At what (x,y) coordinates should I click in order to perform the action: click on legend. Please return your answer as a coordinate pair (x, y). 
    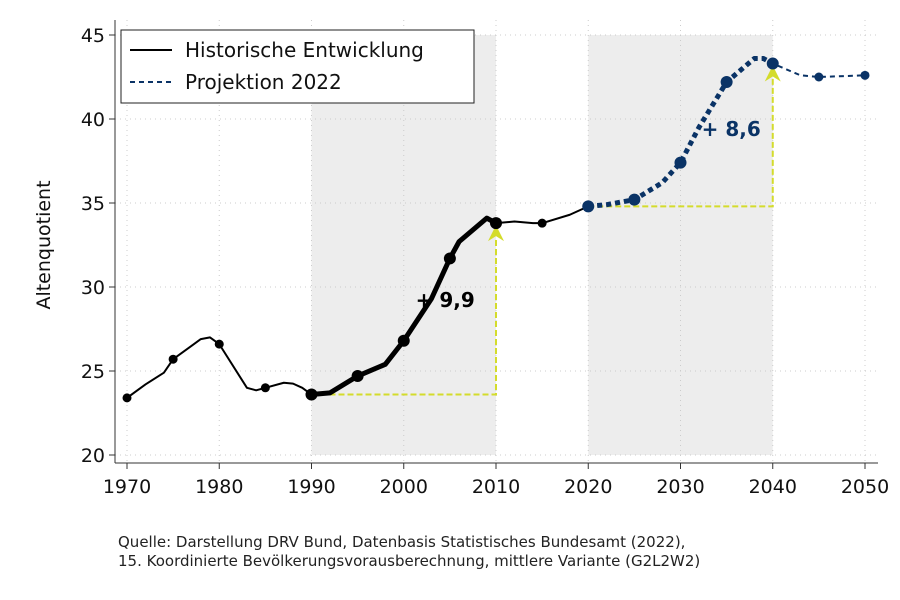
    Looking at the image, I should click on (297, 66).